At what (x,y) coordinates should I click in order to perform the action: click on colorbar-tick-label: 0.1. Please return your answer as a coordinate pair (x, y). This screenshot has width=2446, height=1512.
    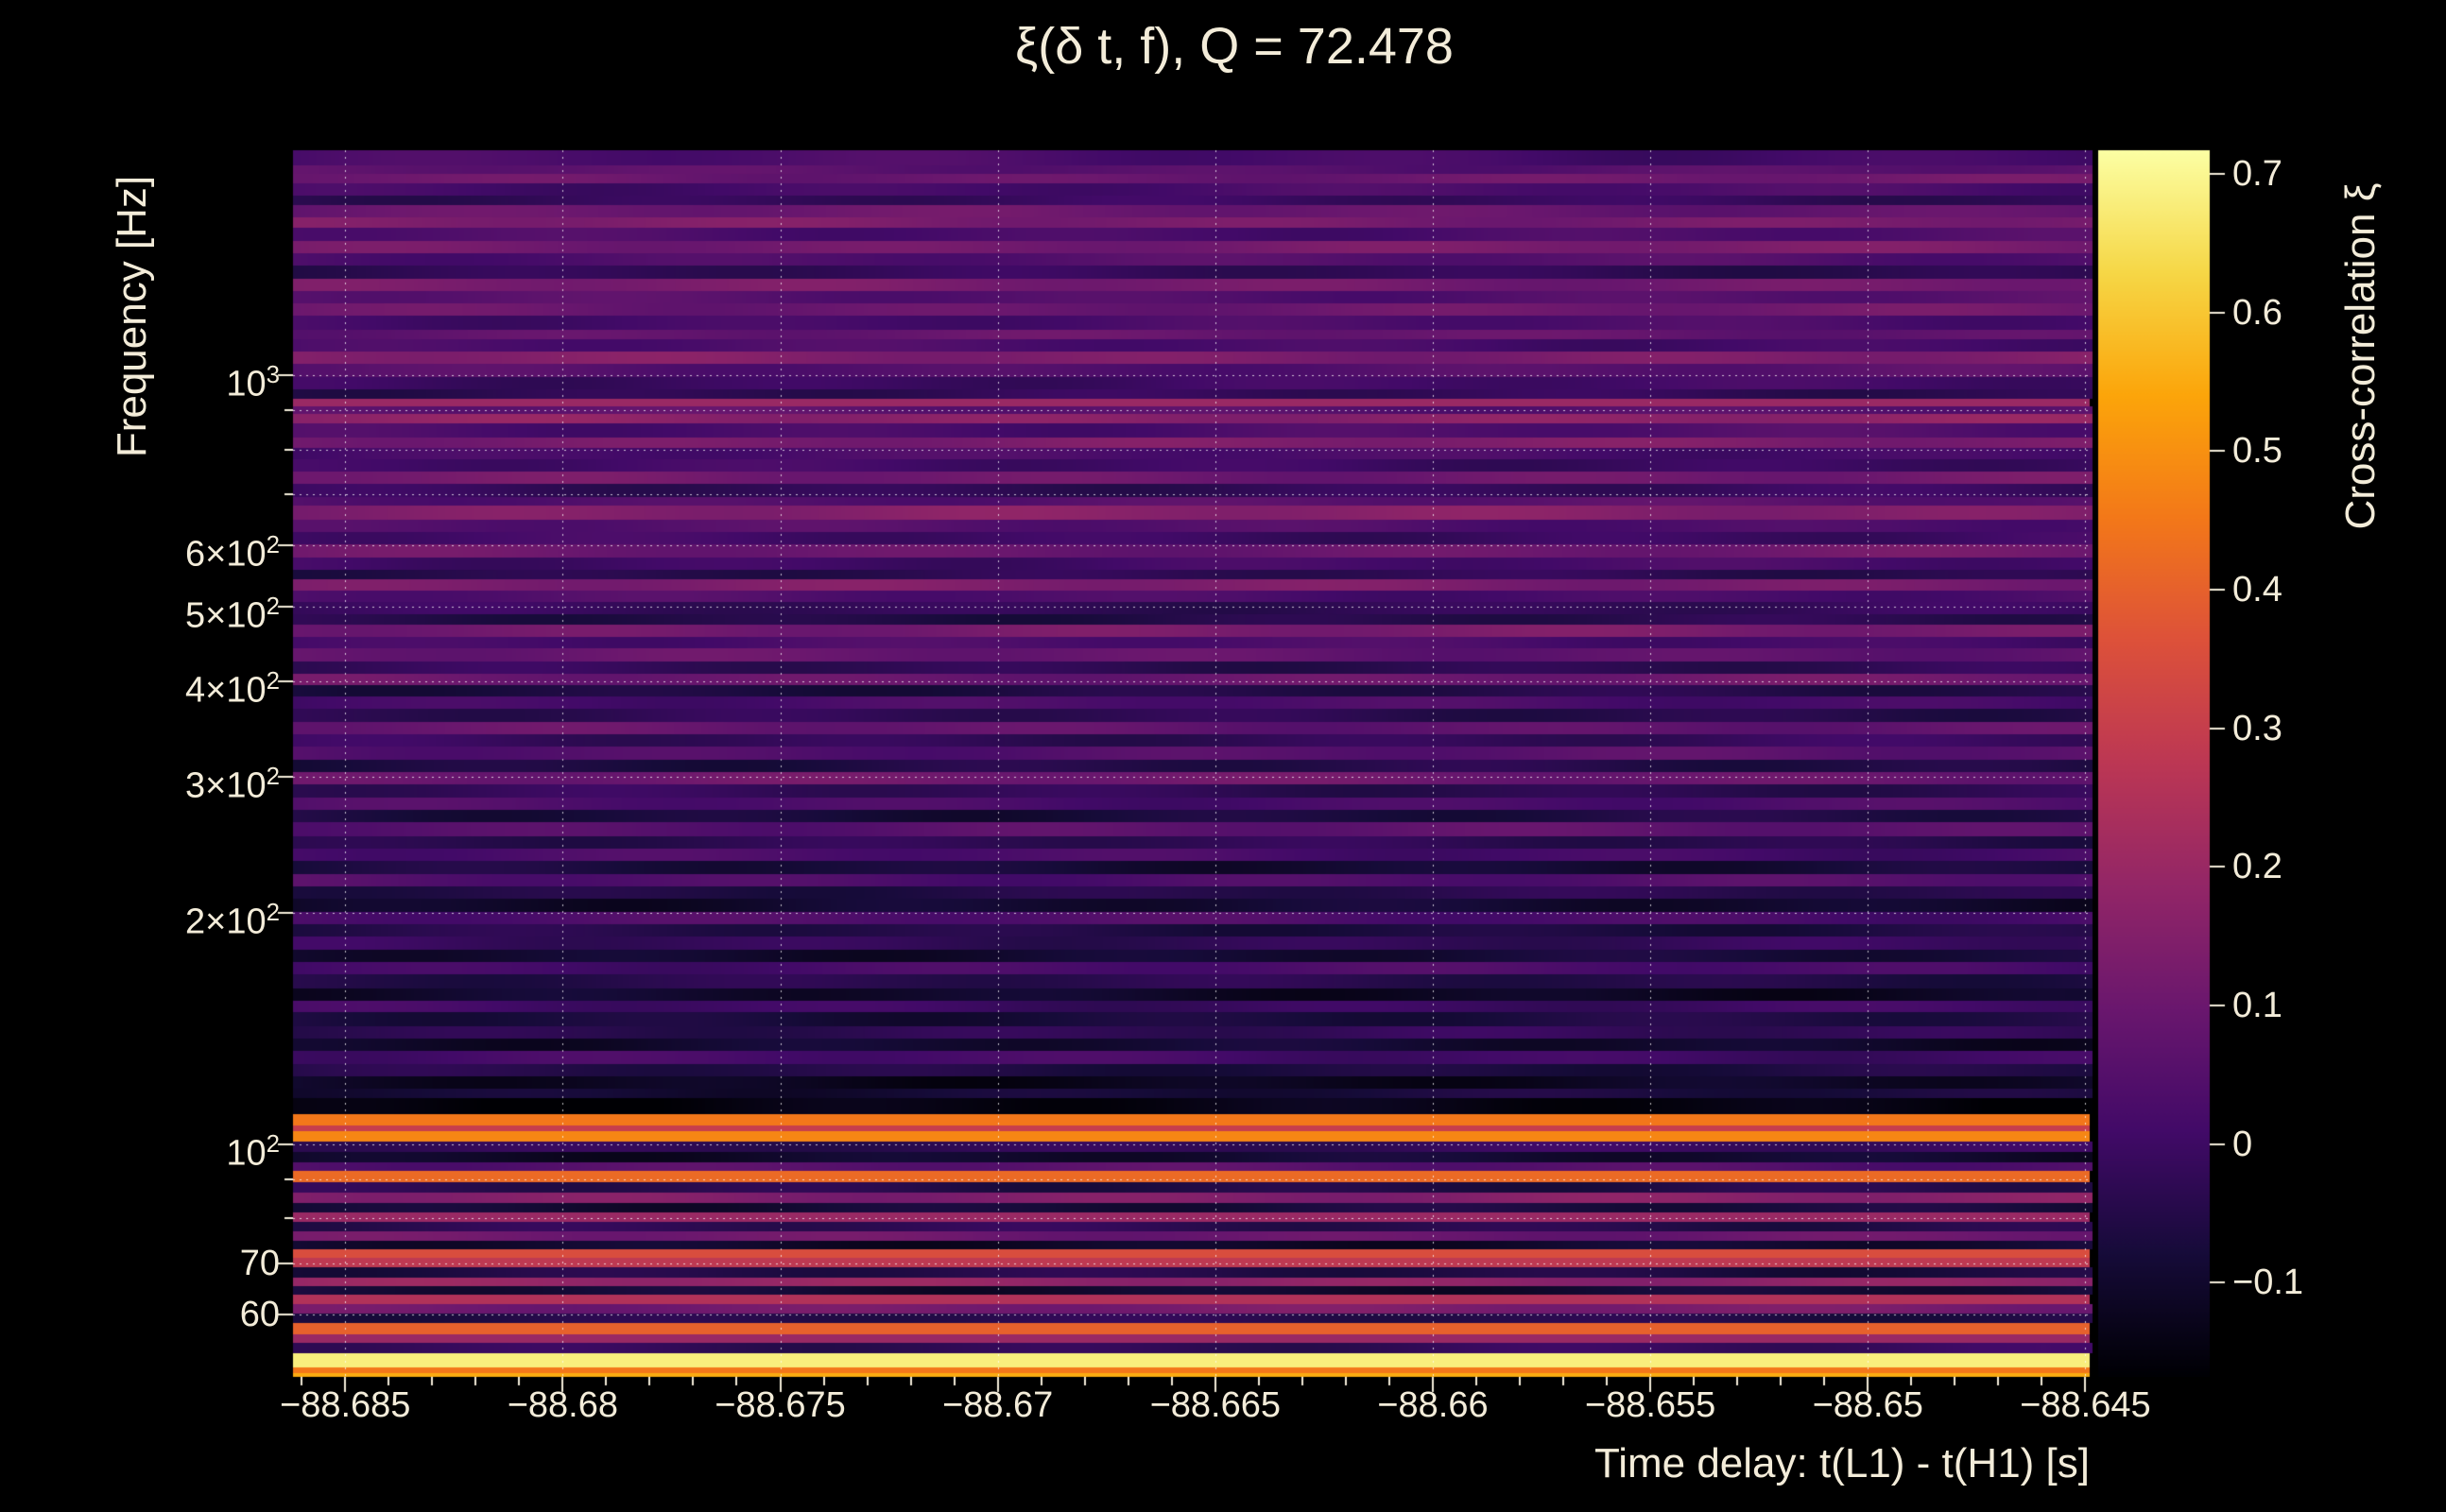
    Looking at the image, I should click on (2257, 1005).